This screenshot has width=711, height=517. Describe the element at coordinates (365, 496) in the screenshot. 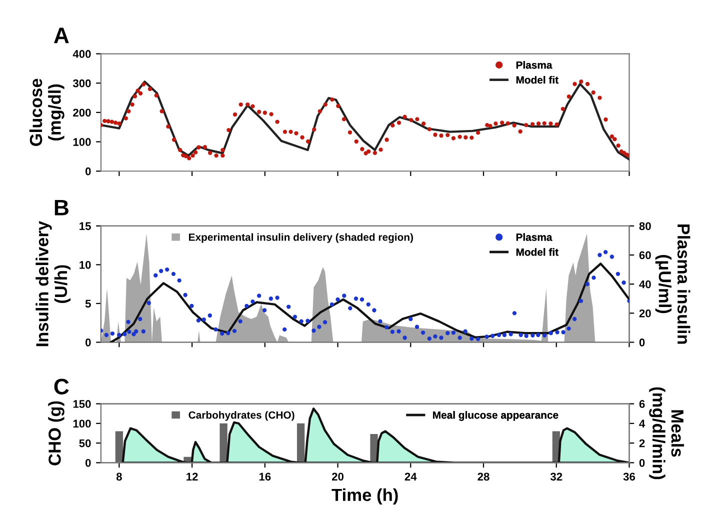

I see `x-axis-title: Time (h)` at that location.